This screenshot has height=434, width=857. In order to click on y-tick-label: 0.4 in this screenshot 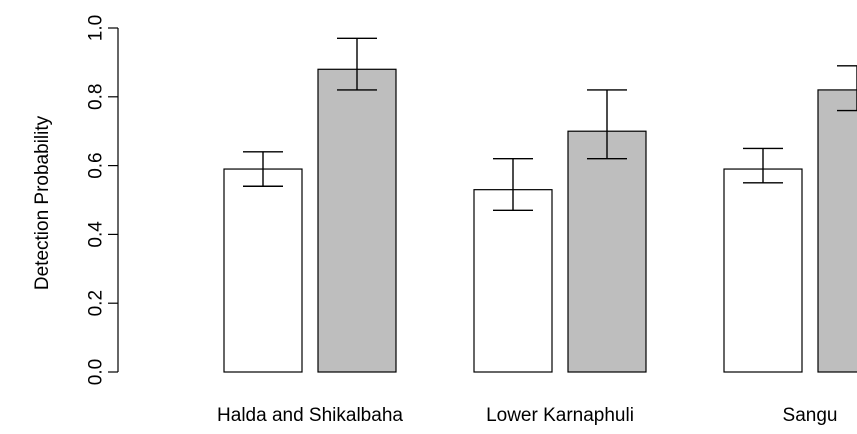, I will do `click(96, 234)`.